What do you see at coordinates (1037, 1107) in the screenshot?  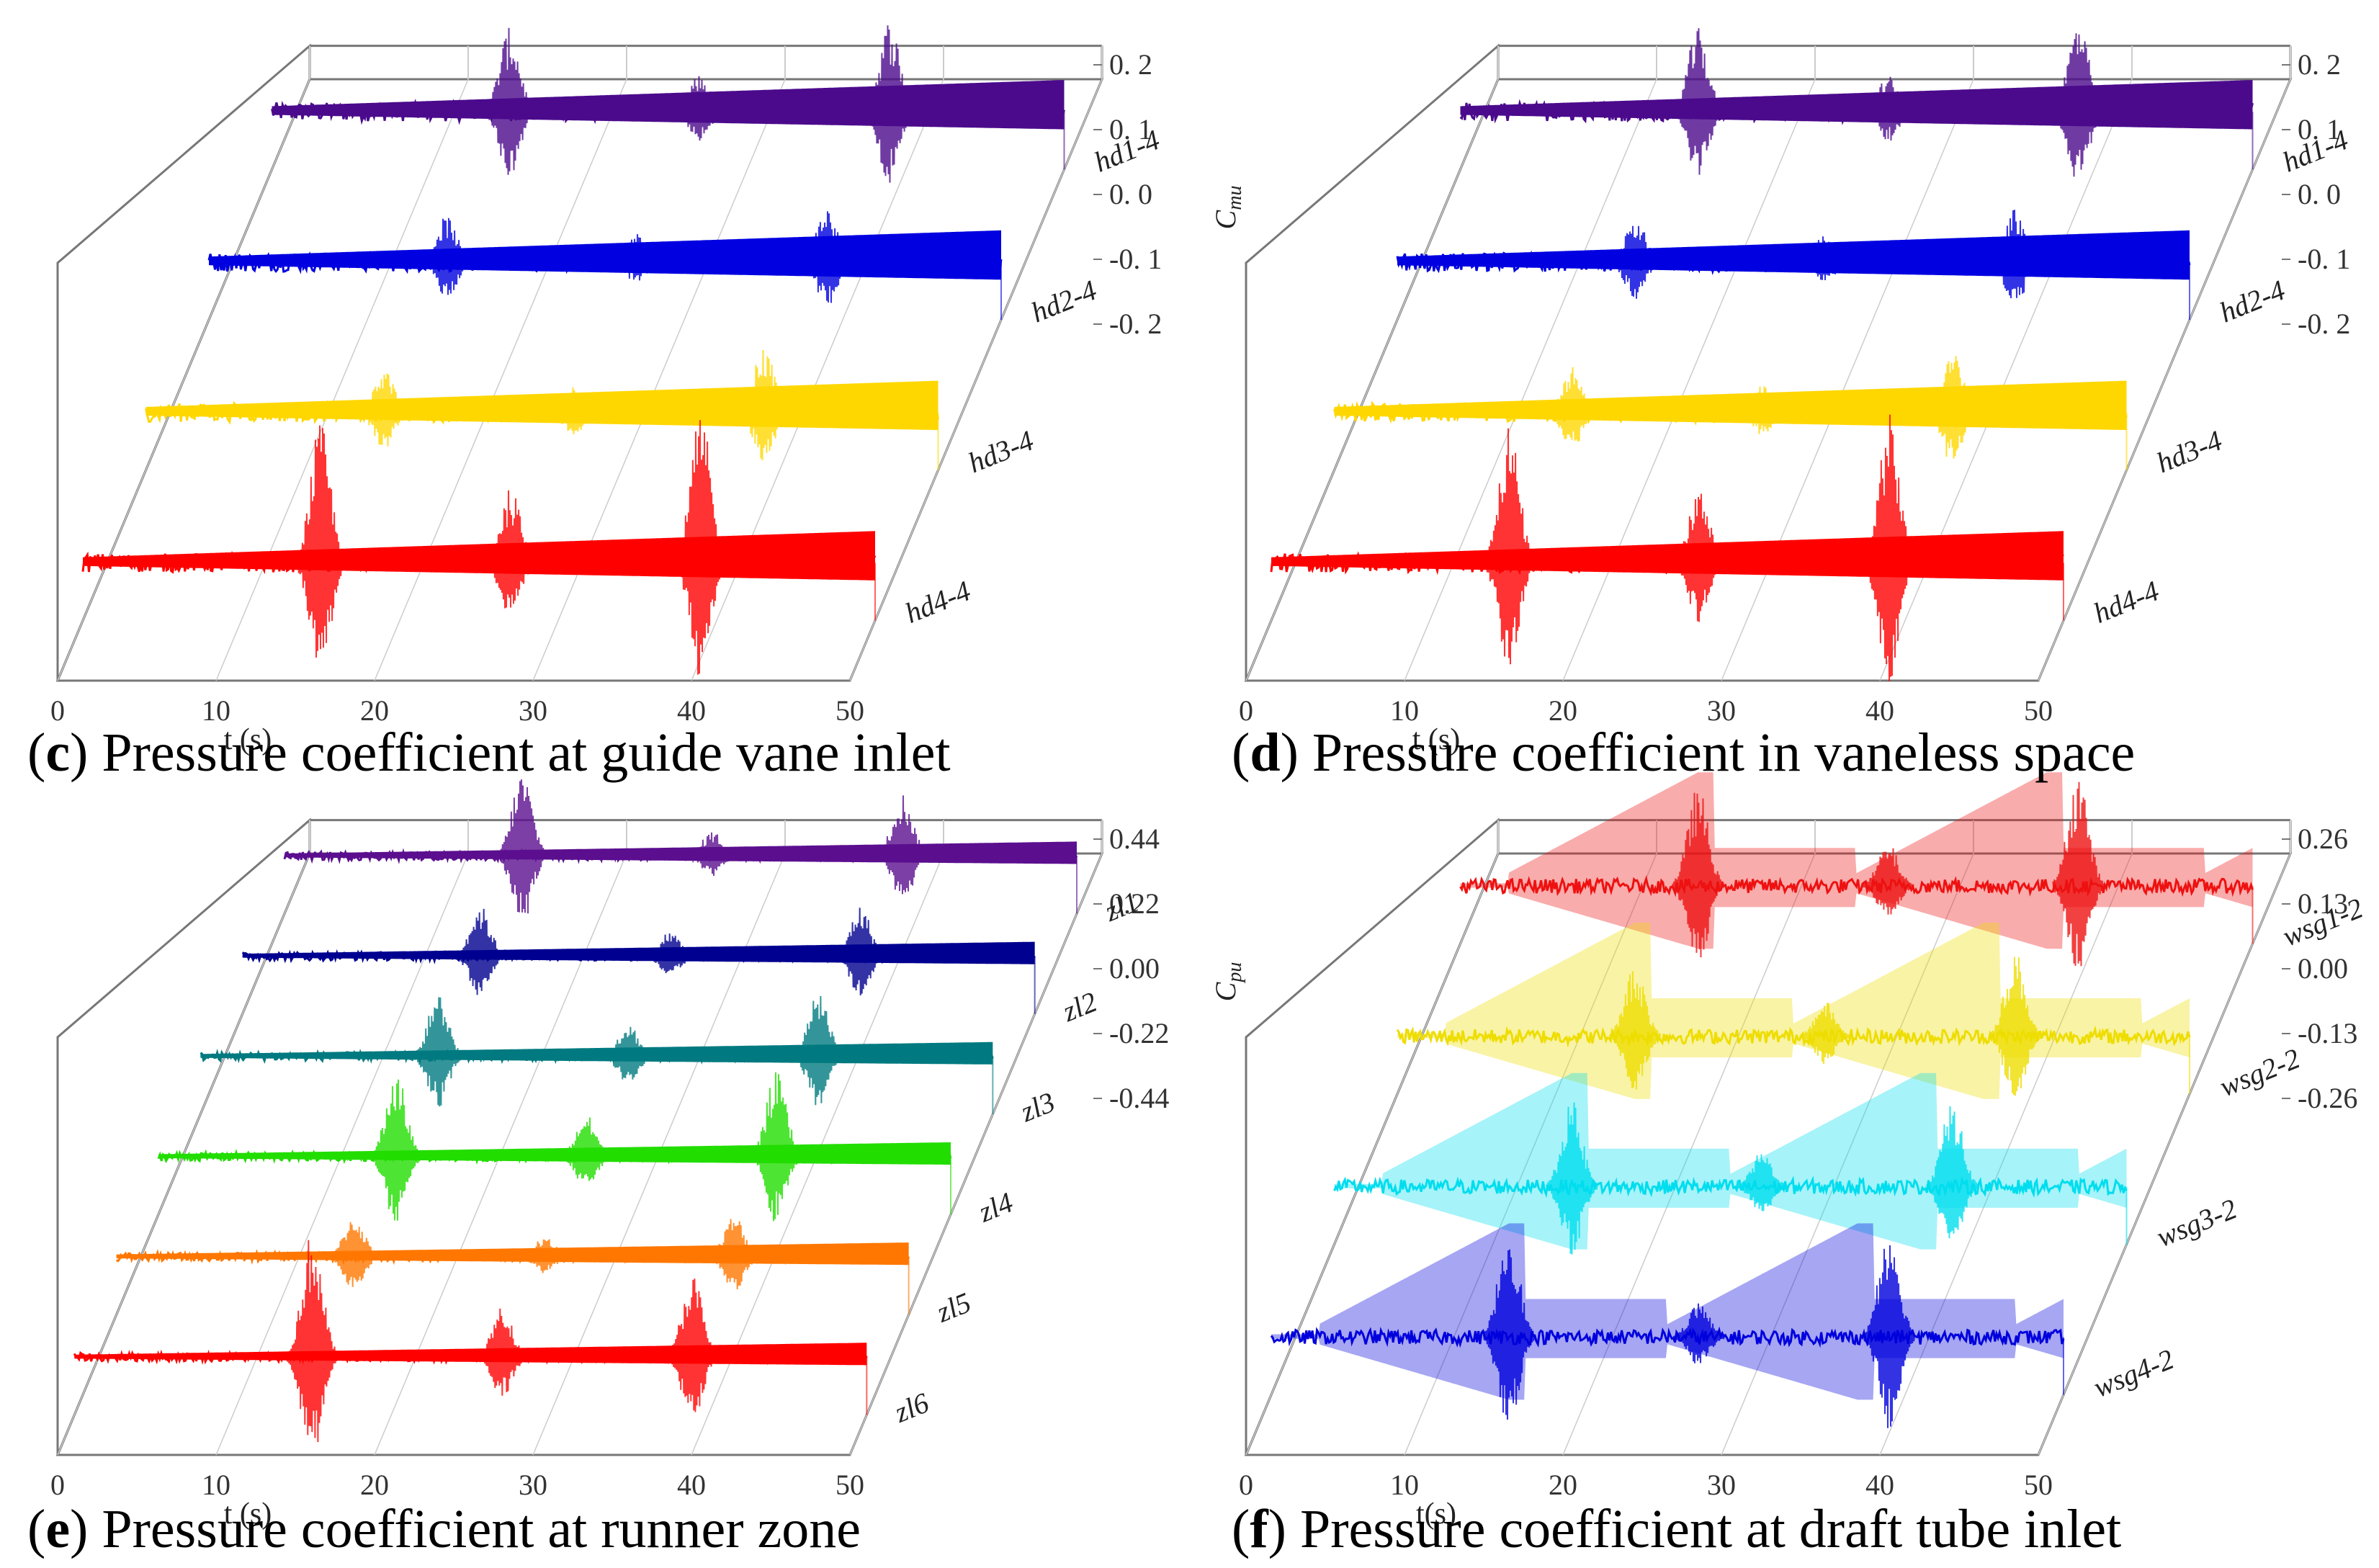 I see `series-label: zl3` at bounding box center [1037, 1107].